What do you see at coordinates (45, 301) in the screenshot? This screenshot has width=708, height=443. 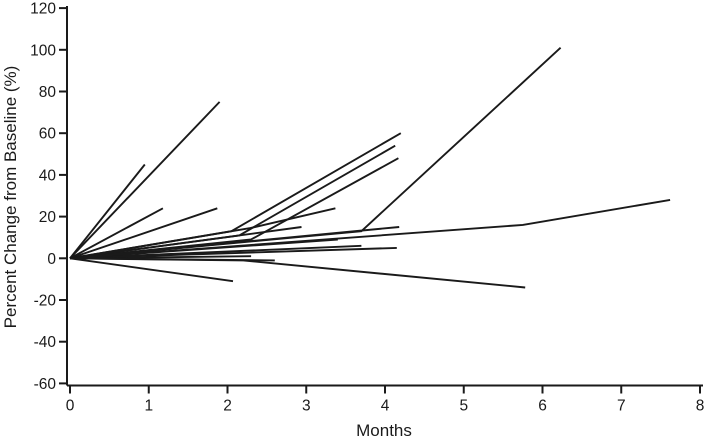 I see `y-tick-label: -20` at bounding box center [45, 301].